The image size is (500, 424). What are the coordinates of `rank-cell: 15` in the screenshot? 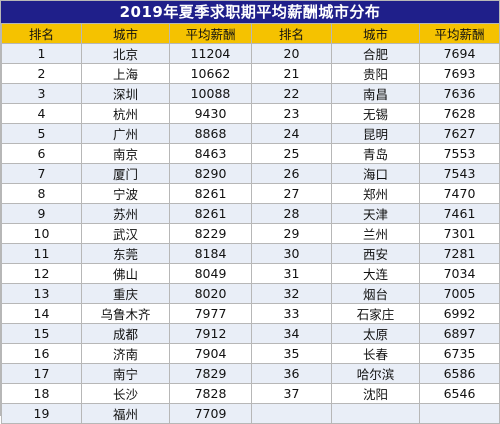 It's located at (41, 333).